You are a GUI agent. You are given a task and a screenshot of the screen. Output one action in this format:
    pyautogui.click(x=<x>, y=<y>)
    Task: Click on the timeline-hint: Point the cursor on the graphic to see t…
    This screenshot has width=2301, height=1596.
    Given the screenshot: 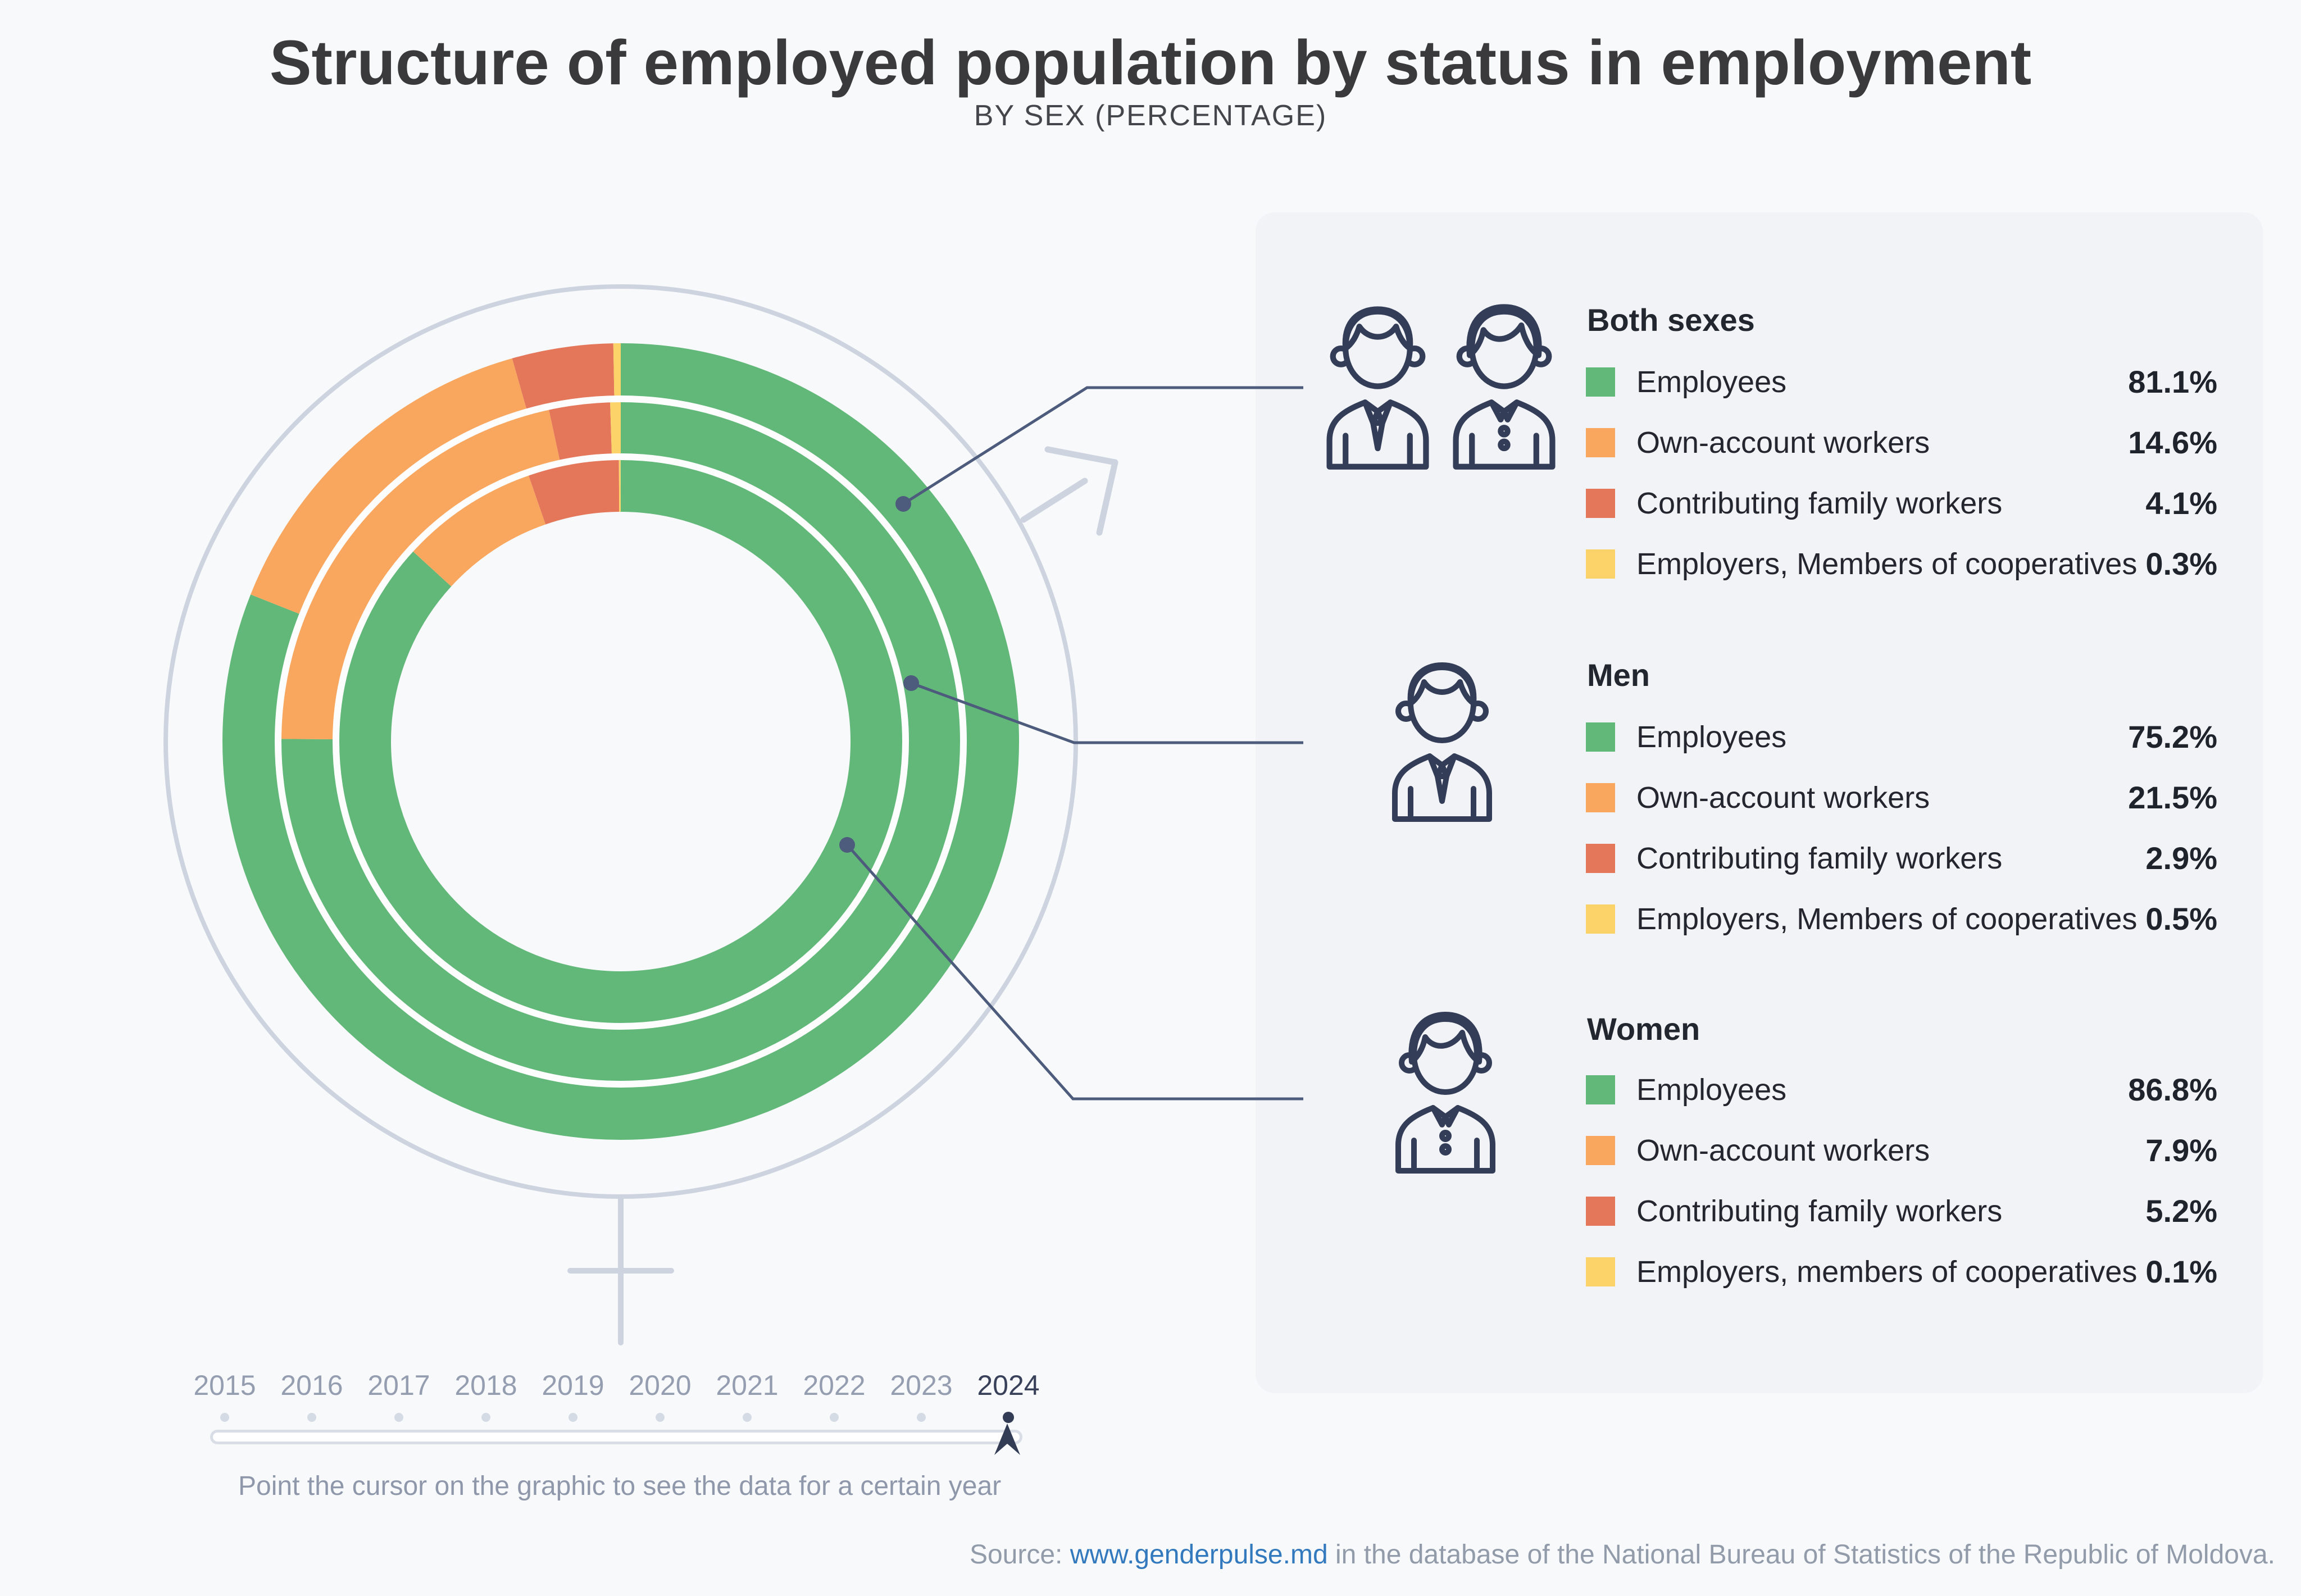 What is the action you would take?
    pyautogui.click(x=620, y=1486)
    